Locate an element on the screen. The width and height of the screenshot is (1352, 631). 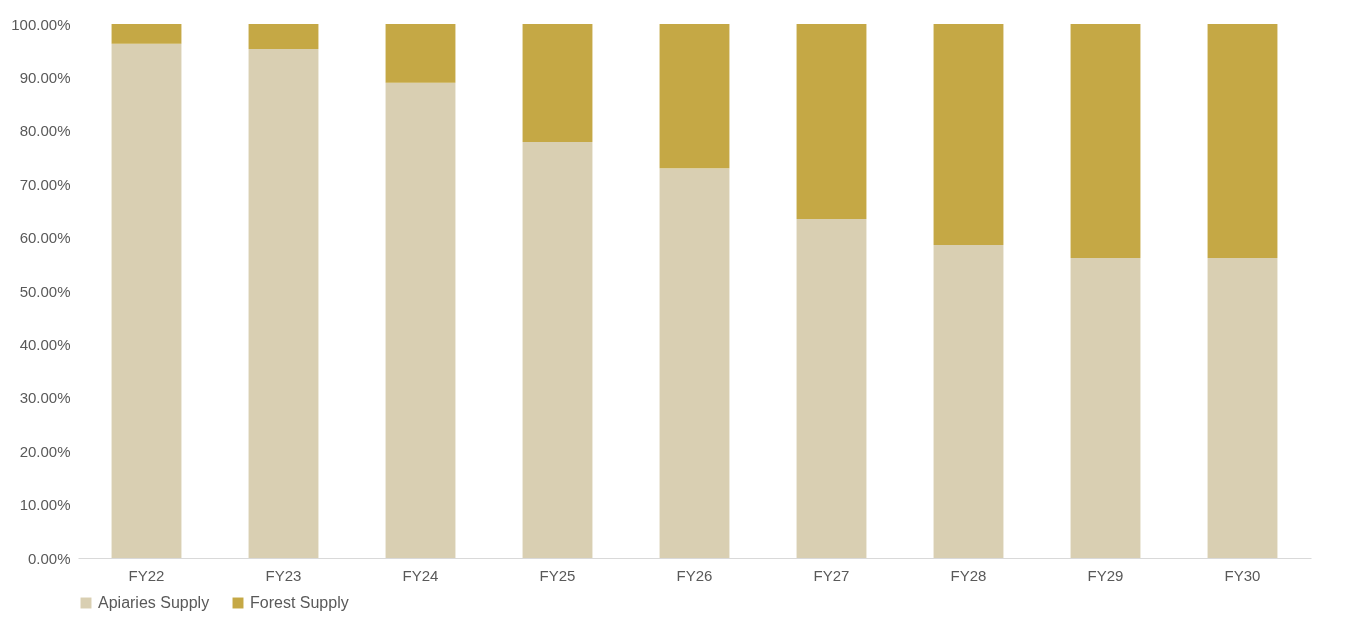
x-tick-label: FY28 is located at coordinates (968, 575).